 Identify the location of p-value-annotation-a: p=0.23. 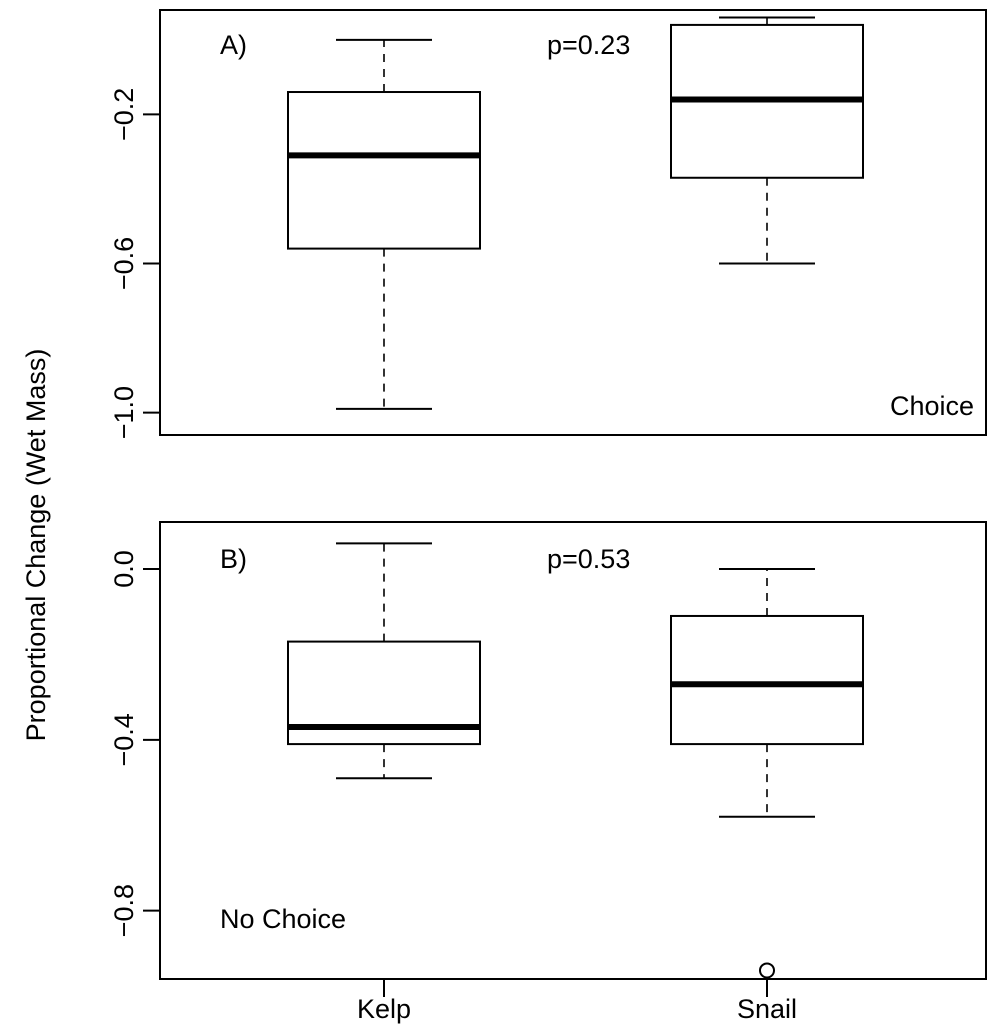
(588, 45).